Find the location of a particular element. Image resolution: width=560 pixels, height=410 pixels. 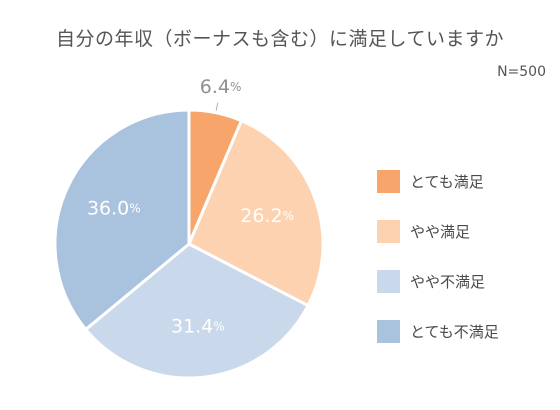

legend-label: とても満足 is located at coordinates (447, 181).